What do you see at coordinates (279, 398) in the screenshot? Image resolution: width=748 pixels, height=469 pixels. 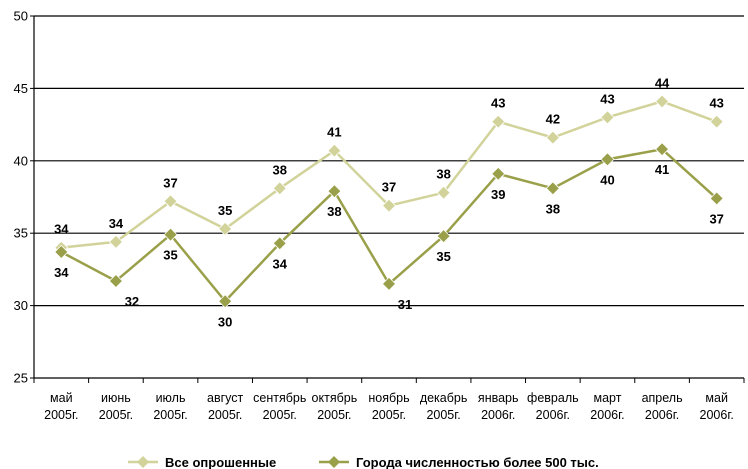 I see `x-tick-label-month: сентябрь` at bounding box center [279, 398].